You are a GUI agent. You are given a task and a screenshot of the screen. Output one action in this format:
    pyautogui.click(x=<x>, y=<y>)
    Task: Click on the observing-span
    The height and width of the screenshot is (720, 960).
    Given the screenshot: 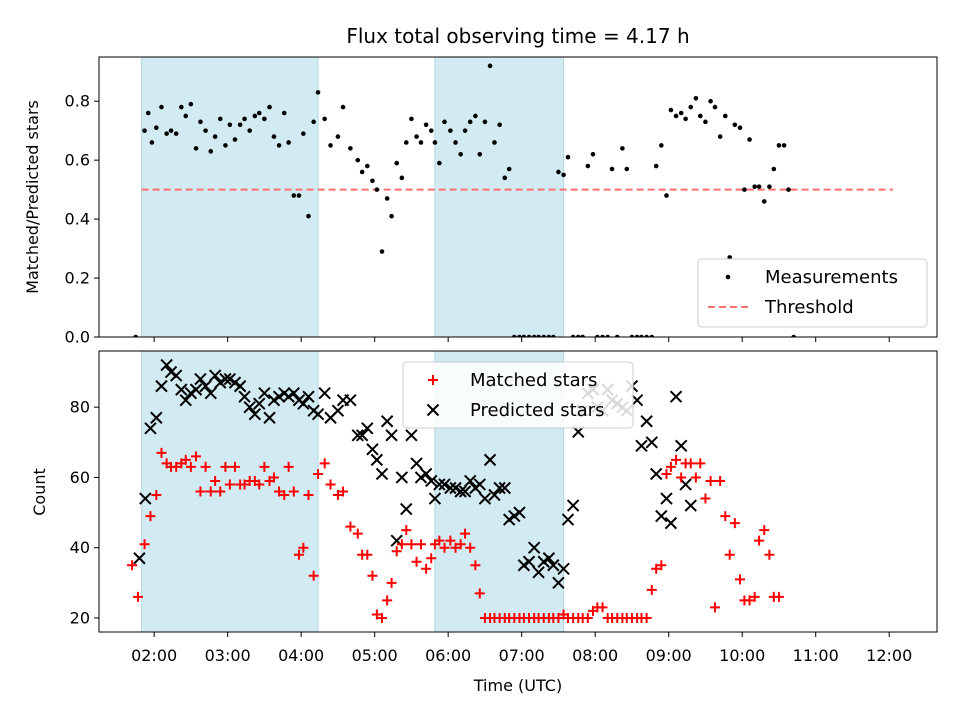 What is the action you would take?
    pyautogui.click(x=499, y=197)
    